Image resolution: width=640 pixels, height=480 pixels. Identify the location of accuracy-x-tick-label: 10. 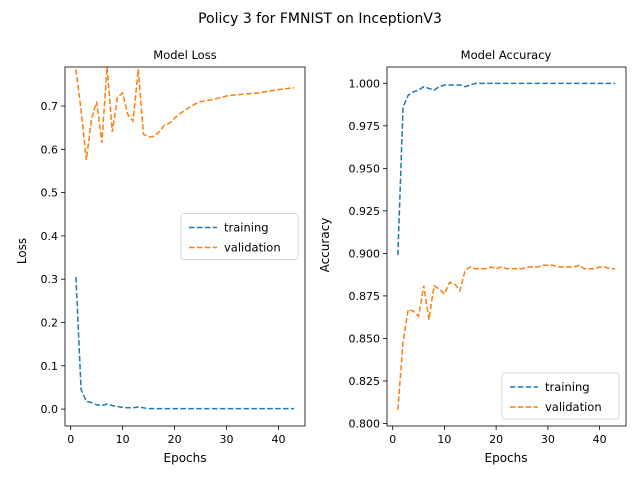
(444, 439).